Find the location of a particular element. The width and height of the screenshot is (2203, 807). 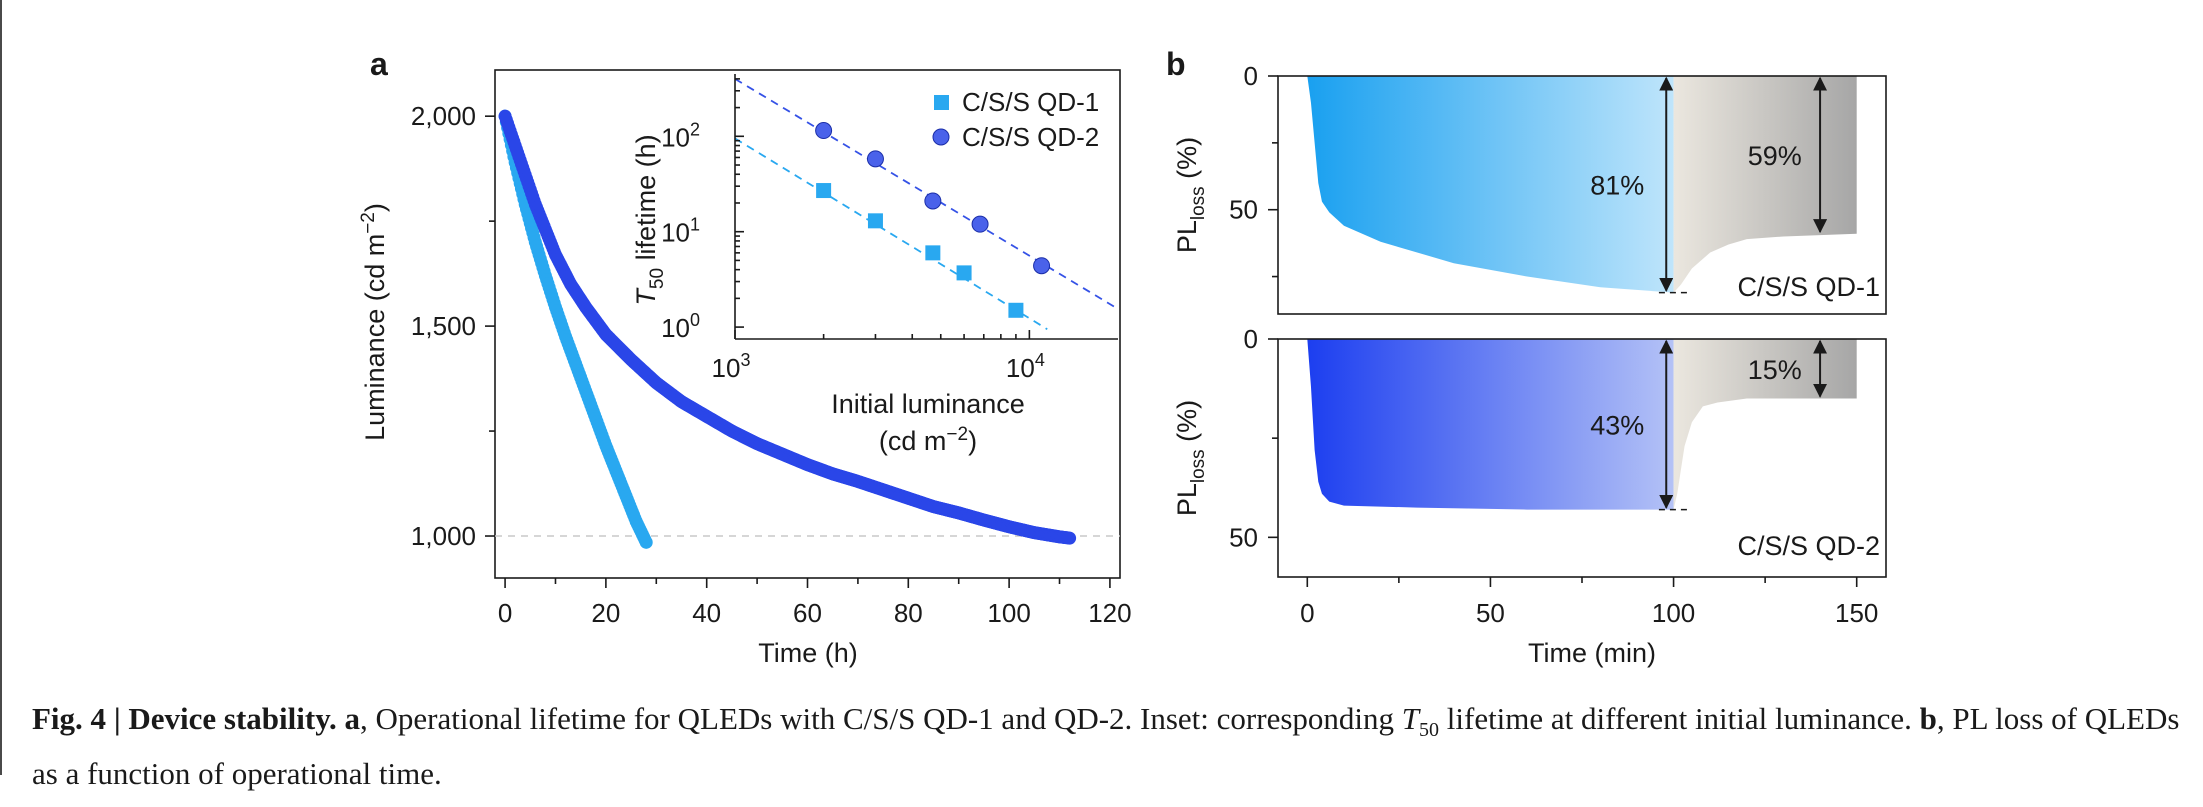

series-qd2 is located at coordinates (787, 327).